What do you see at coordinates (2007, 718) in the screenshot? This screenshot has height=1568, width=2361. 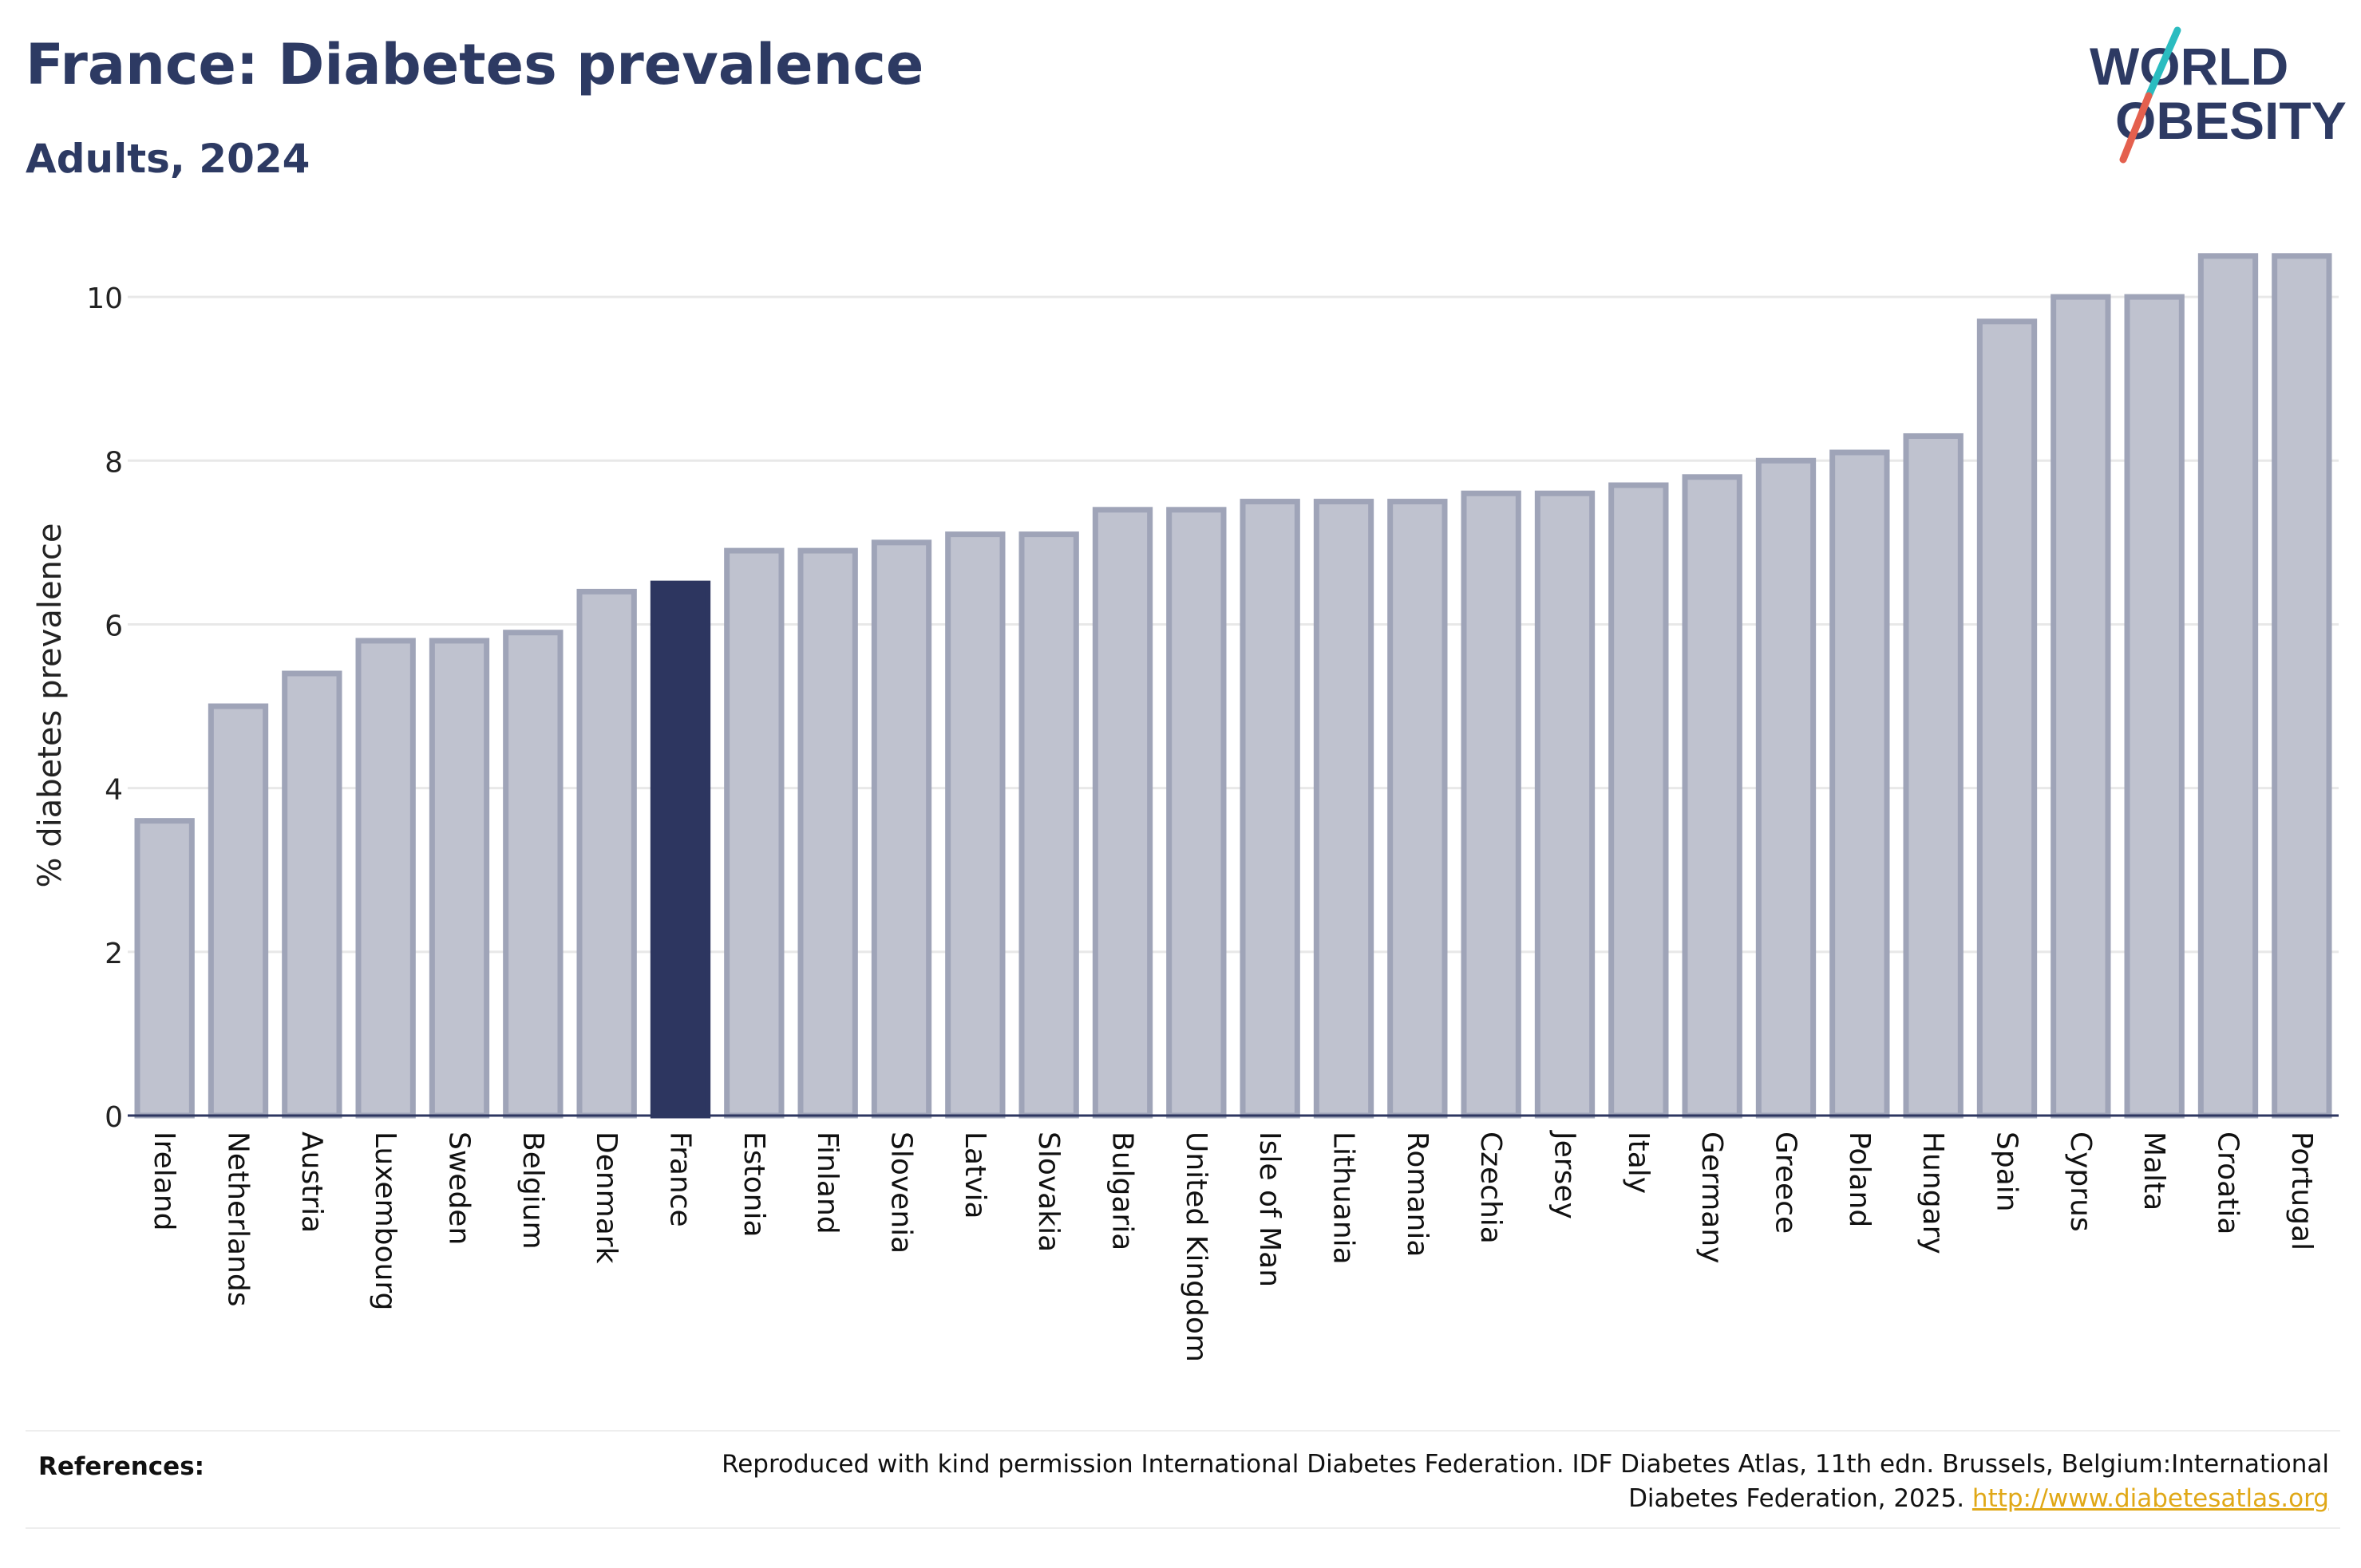 I see `bar-spain` at bounding box center [2007, 718].